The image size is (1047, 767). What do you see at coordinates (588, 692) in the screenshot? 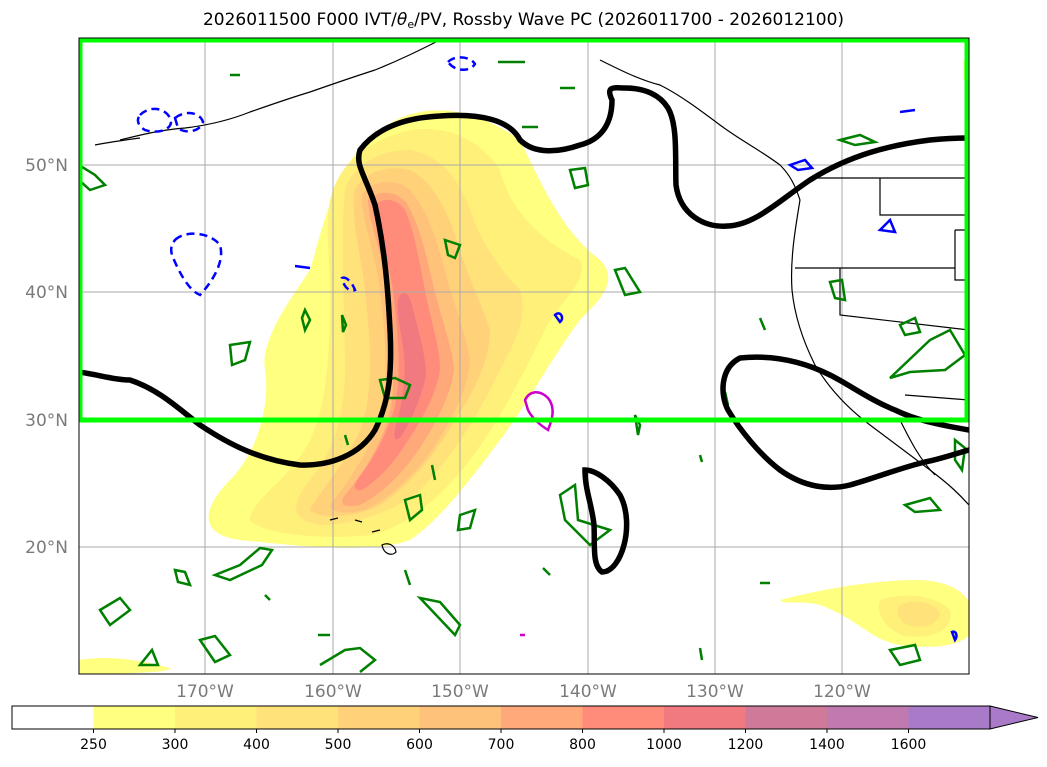
I see `lon-label: 140°W` at bounding box center [588, 692].